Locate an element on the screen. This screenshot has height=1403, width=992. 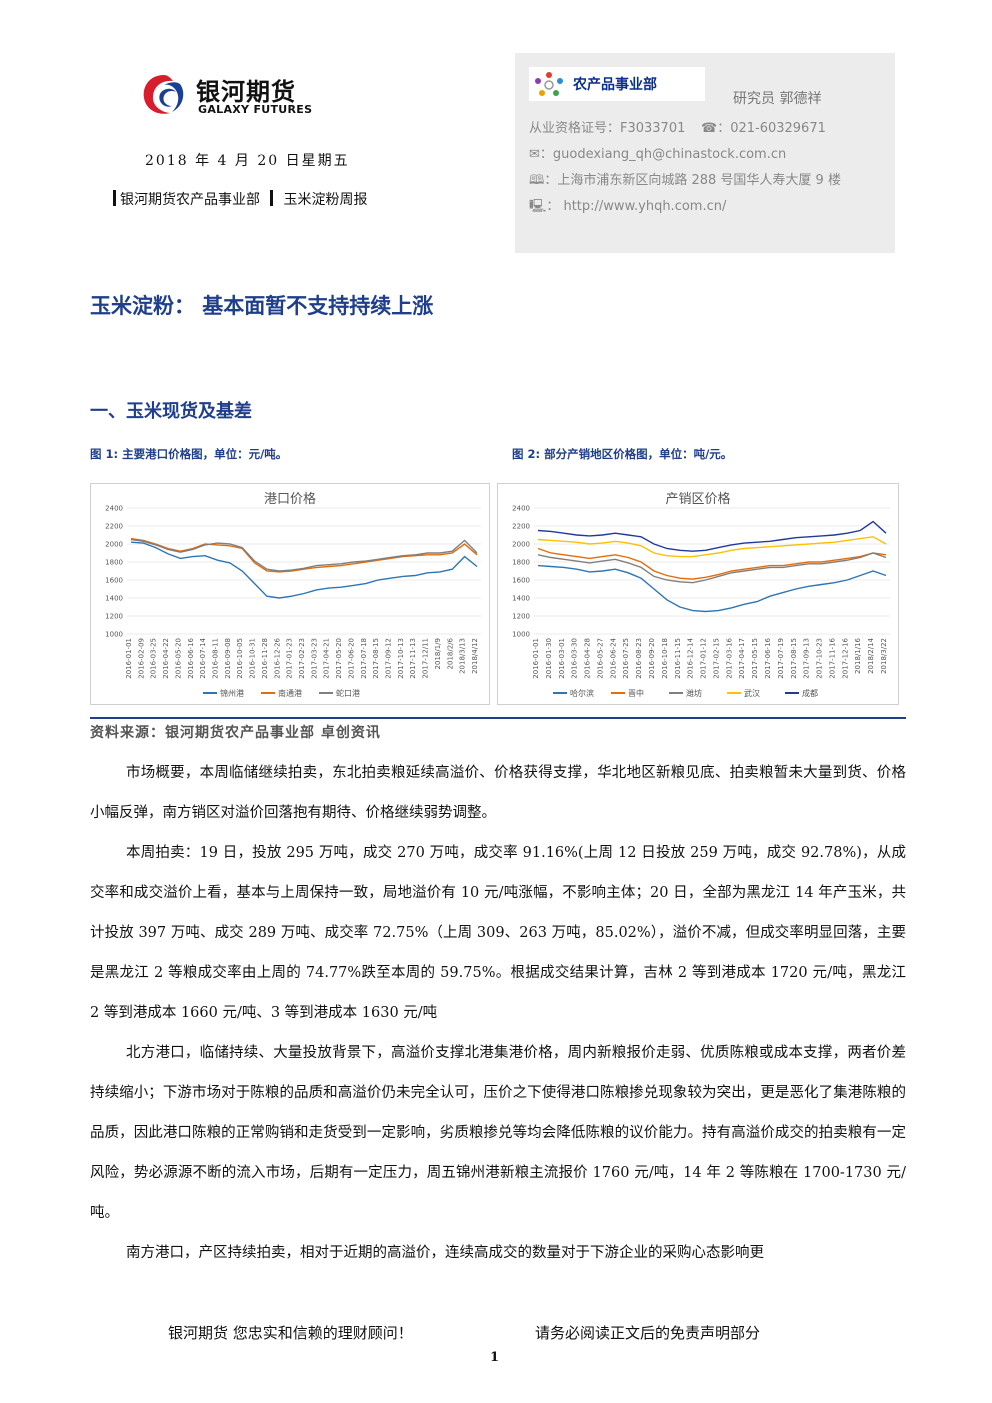
galaxy-logo-icon is located at coordinates (163, 94).